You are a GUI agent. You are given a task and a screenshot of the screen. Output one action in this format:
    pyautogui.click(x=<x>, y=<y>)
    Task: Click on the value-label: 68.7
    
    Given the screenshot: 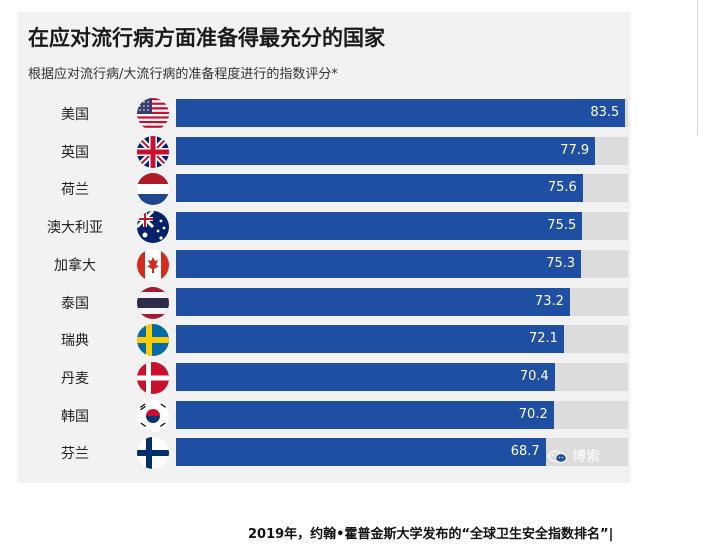 What is the action you would take?
    pyautogui.click(x=525, y=452)
    